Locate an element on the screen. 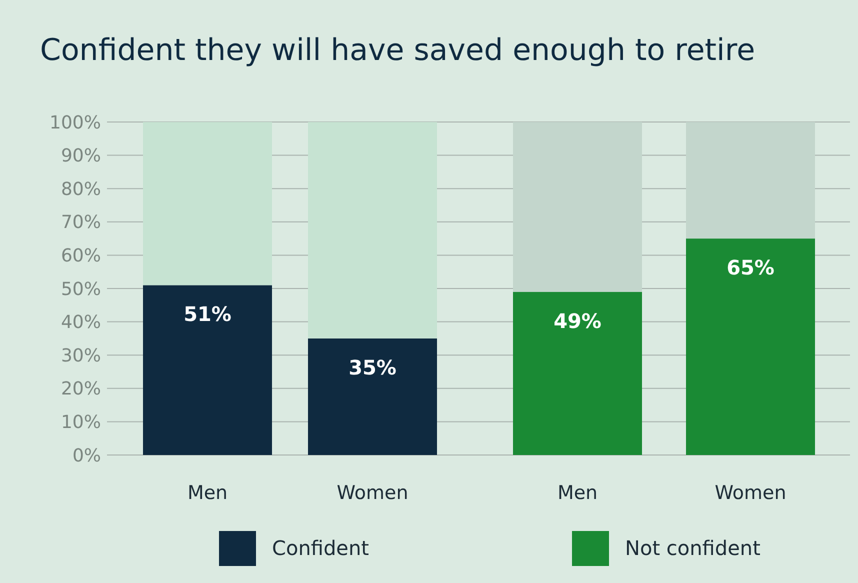  y-tick-label: 30% is located at coordinates (80, 355).